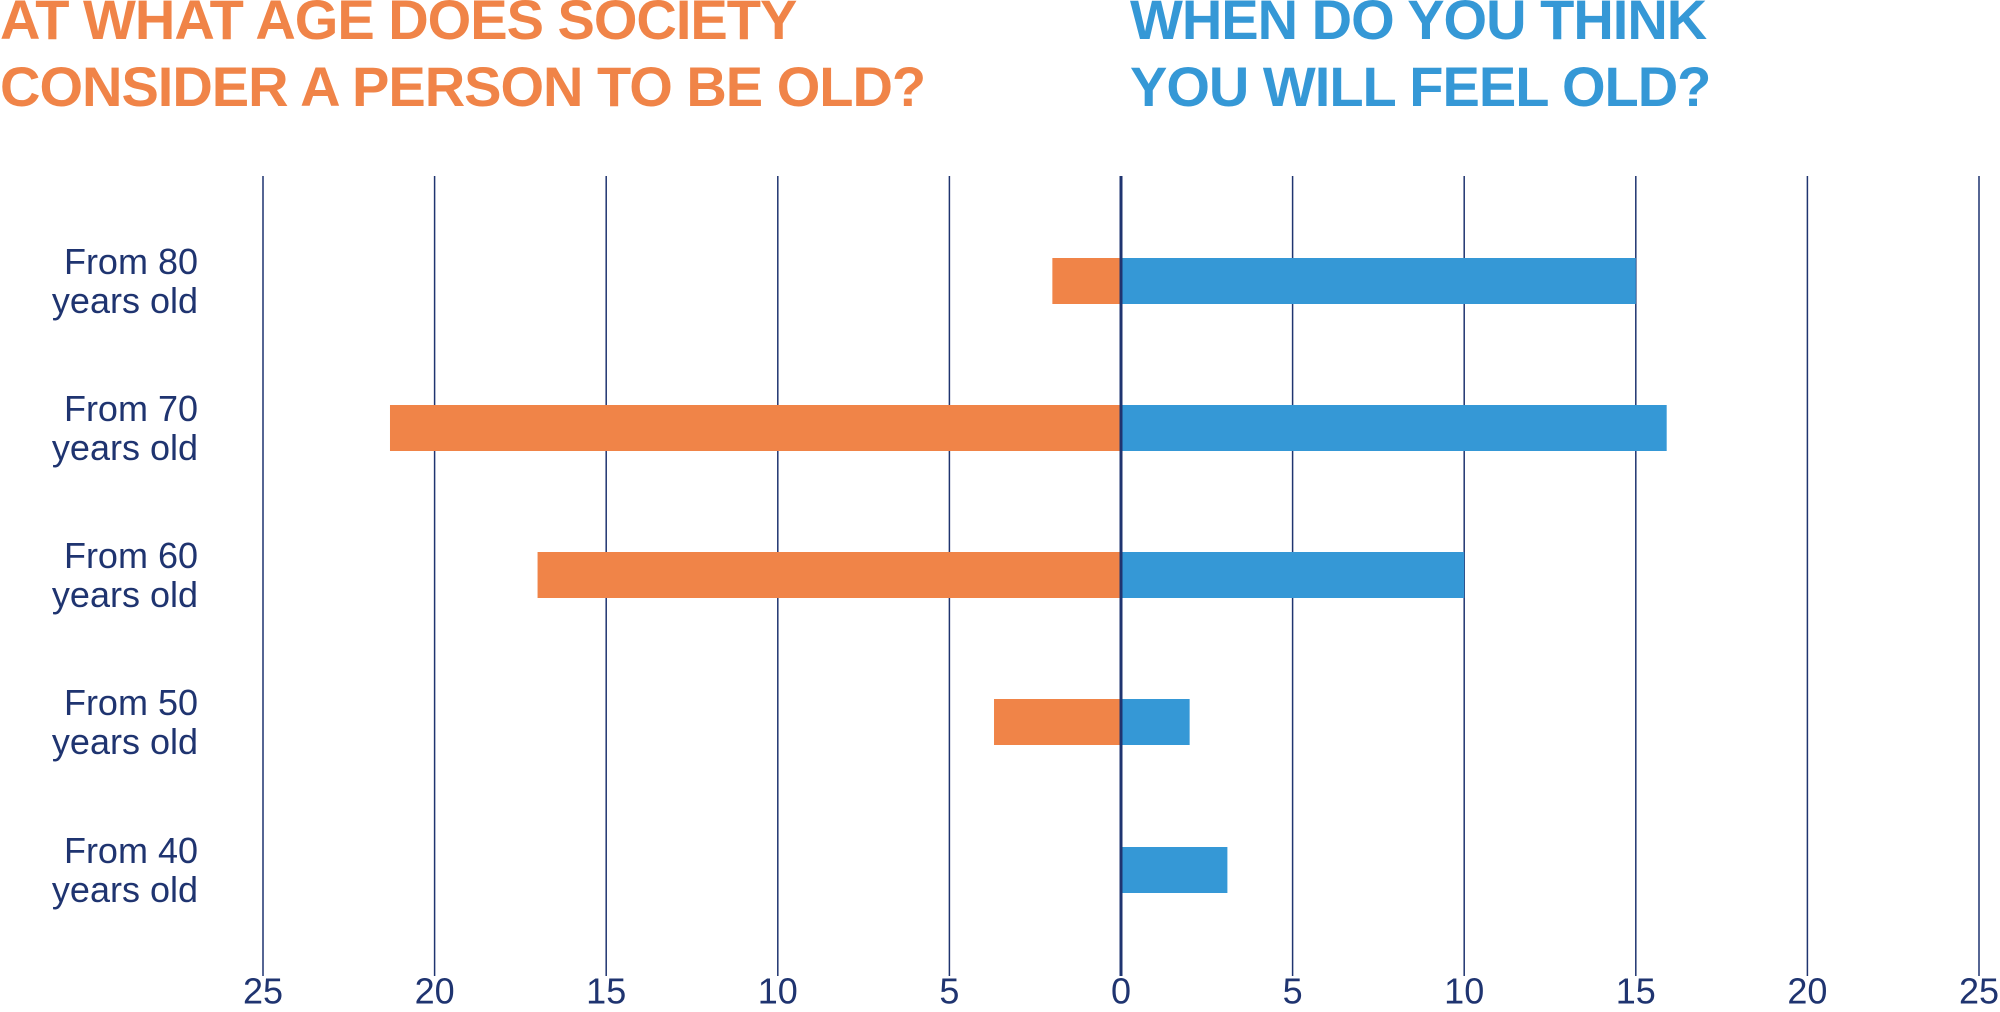 Image resolution: width=2000 pixels, height=1012 pixels. Describe the element at coordinates (124, 575) in the screenshot. I see `category-label: From 60 years old` at that location.